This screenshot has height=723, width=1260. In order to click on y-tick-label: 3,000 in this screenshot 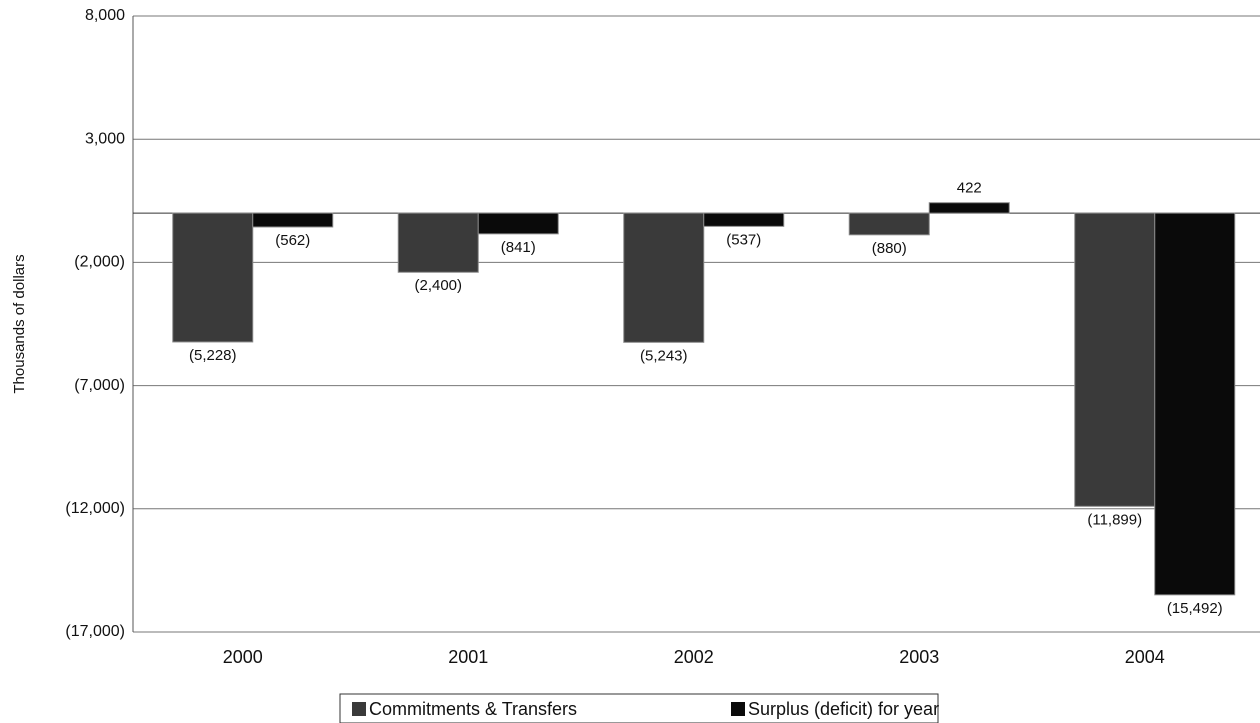, I will do `click(105, 138)`.